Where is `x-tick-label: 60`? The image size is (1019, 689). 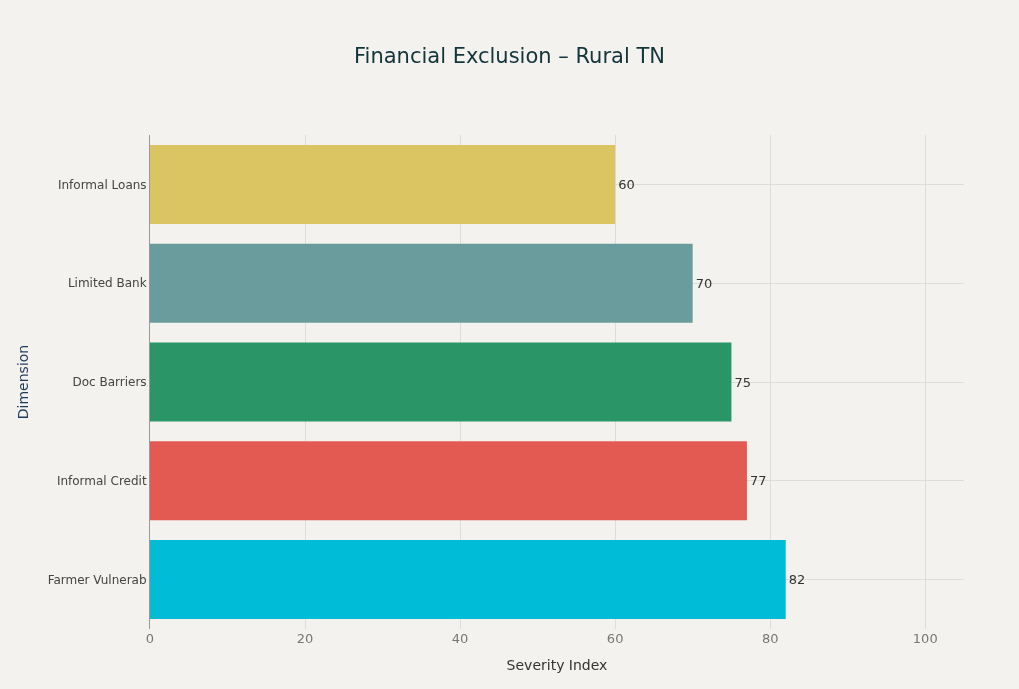
x-tick-label: 60 is located at coordinates (615, 638).